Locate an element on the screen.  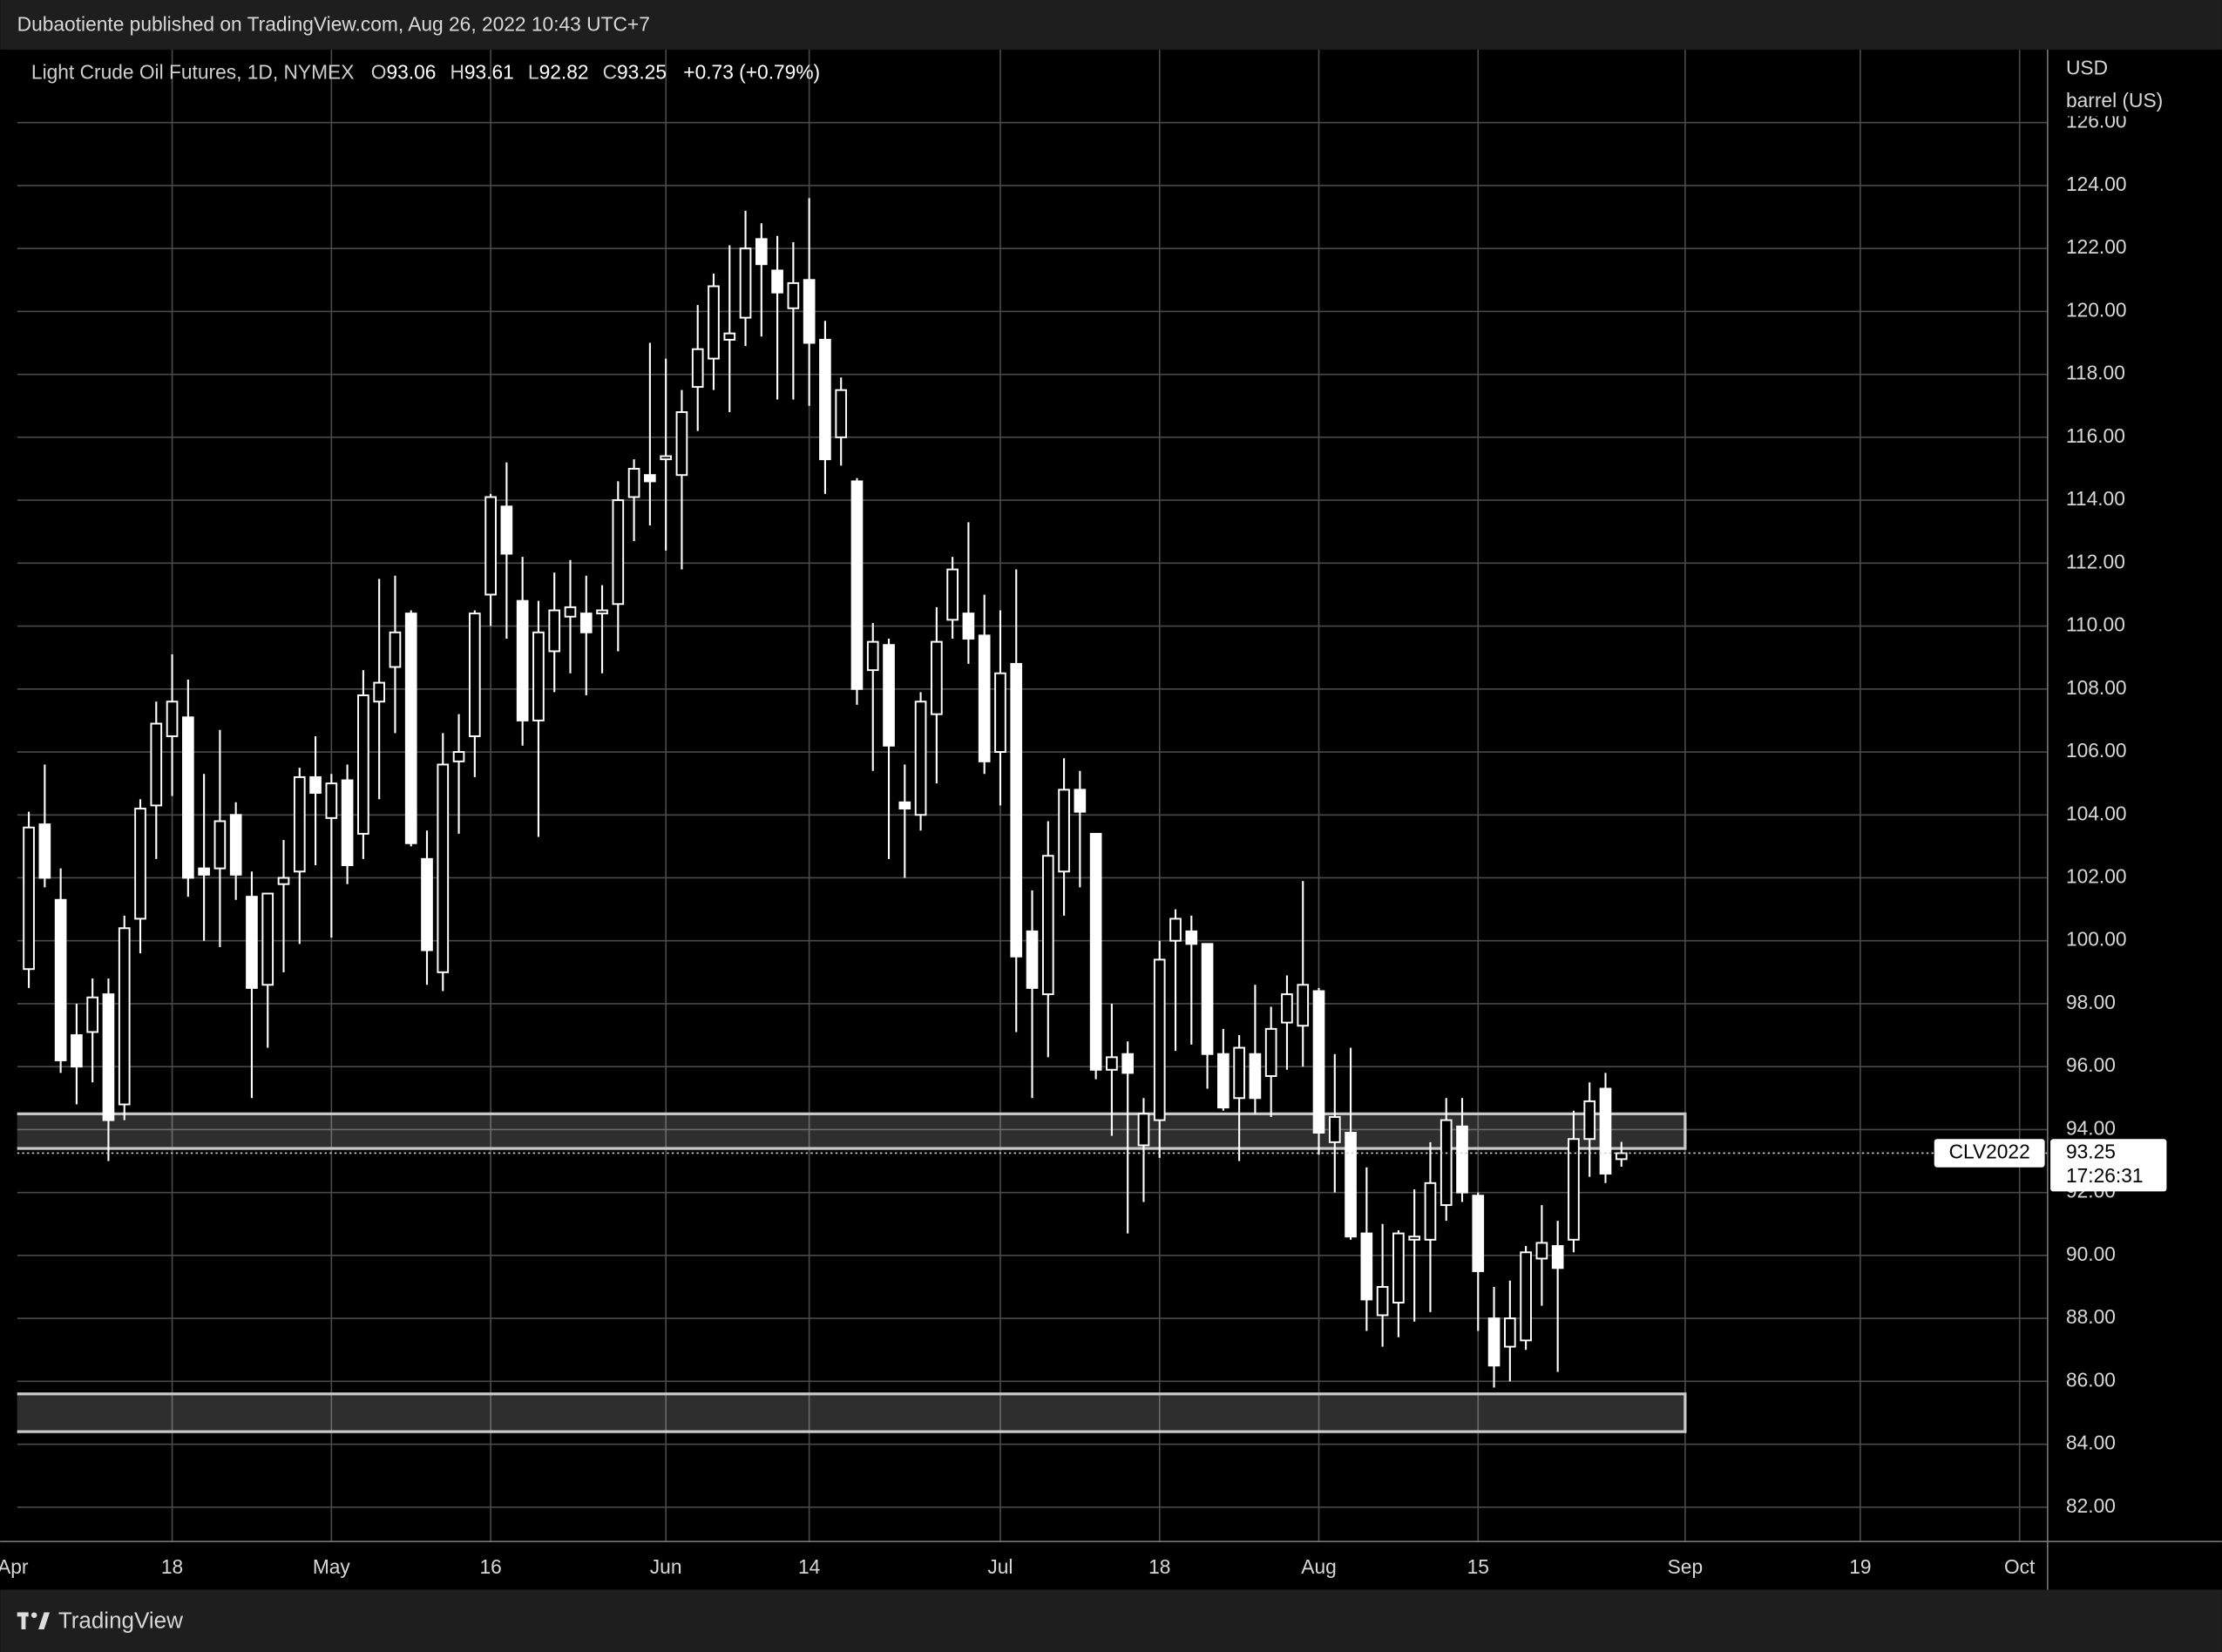
footer-bar is located at coordinates (1111, 1620).